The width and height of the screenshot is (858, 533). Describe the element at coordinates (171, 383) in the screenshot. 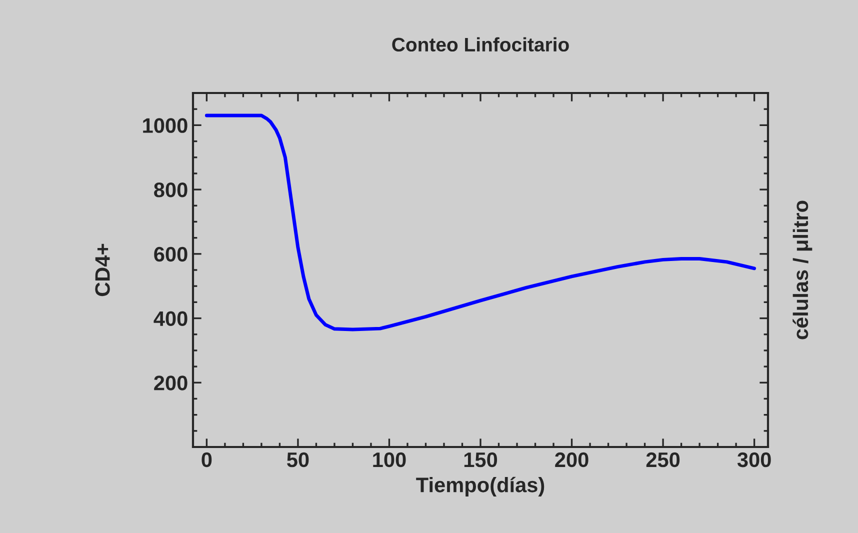

I see `y-tick-label: 200` at that location.